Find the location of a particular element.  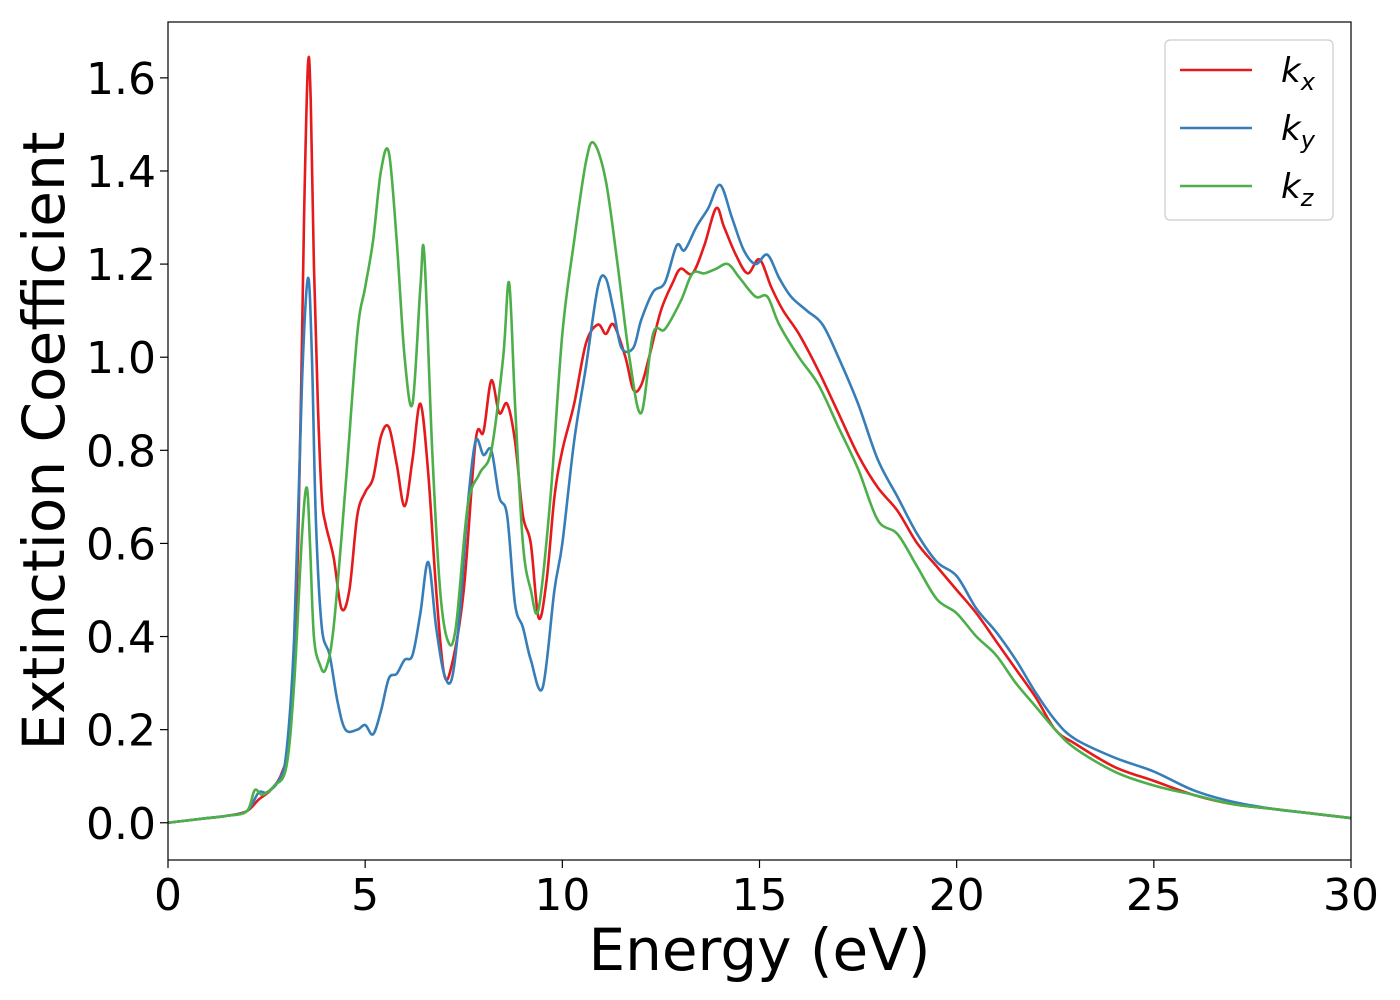

x-tick-label: 0 is located at coordinates (168, 895).